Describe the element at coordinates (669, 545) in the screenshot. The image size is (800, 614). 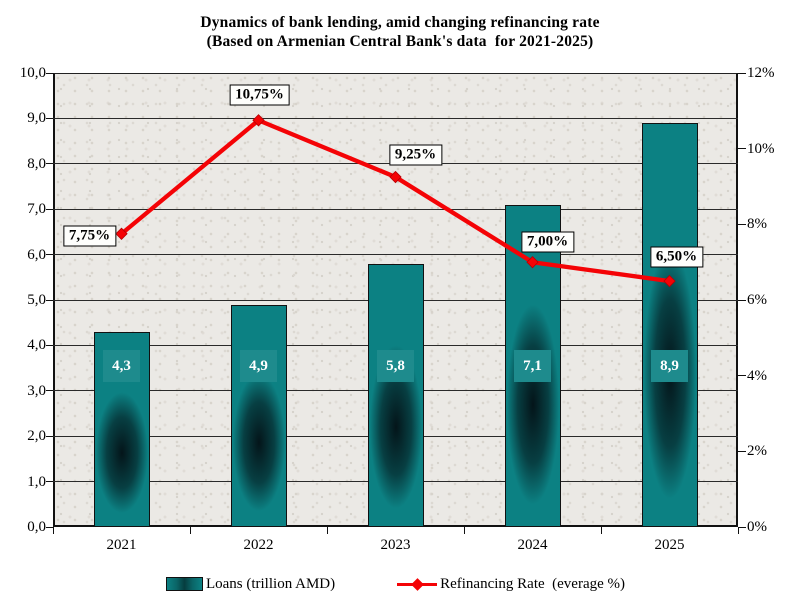
I see `x-axis-year-label: 2025` at that location.